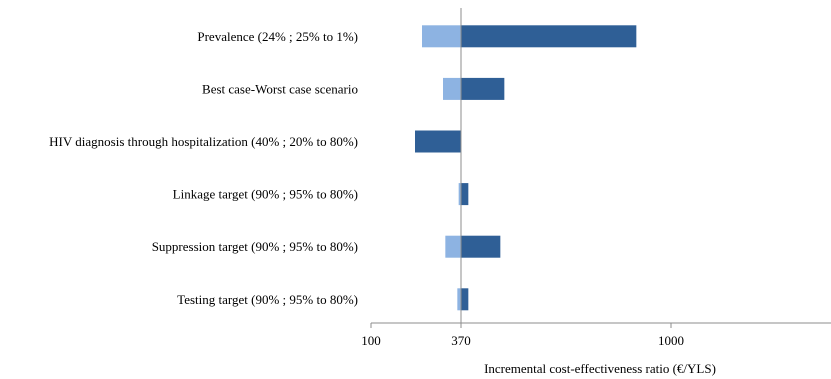  What do you see at coordinates (277, 36) in the screenshot?
I see `category-label-prevalence-24-25-to-1: Prevalence (24% ; 25% to 1%)` at bounding box center [277, 36].